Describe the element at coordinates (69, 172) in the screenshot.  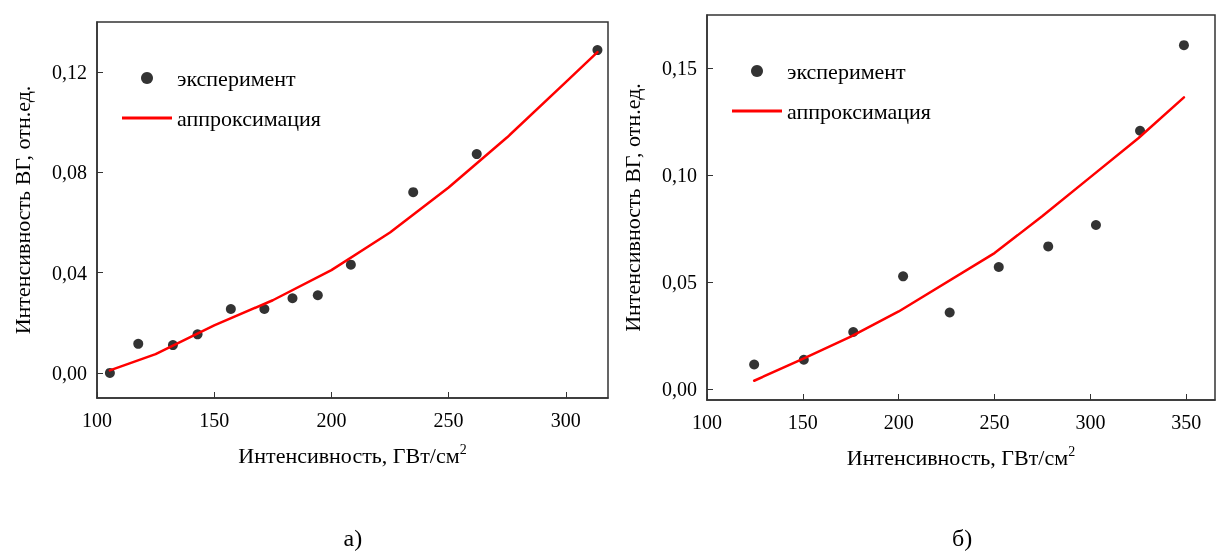
I see `y-tick-label: 0,08` at that location.